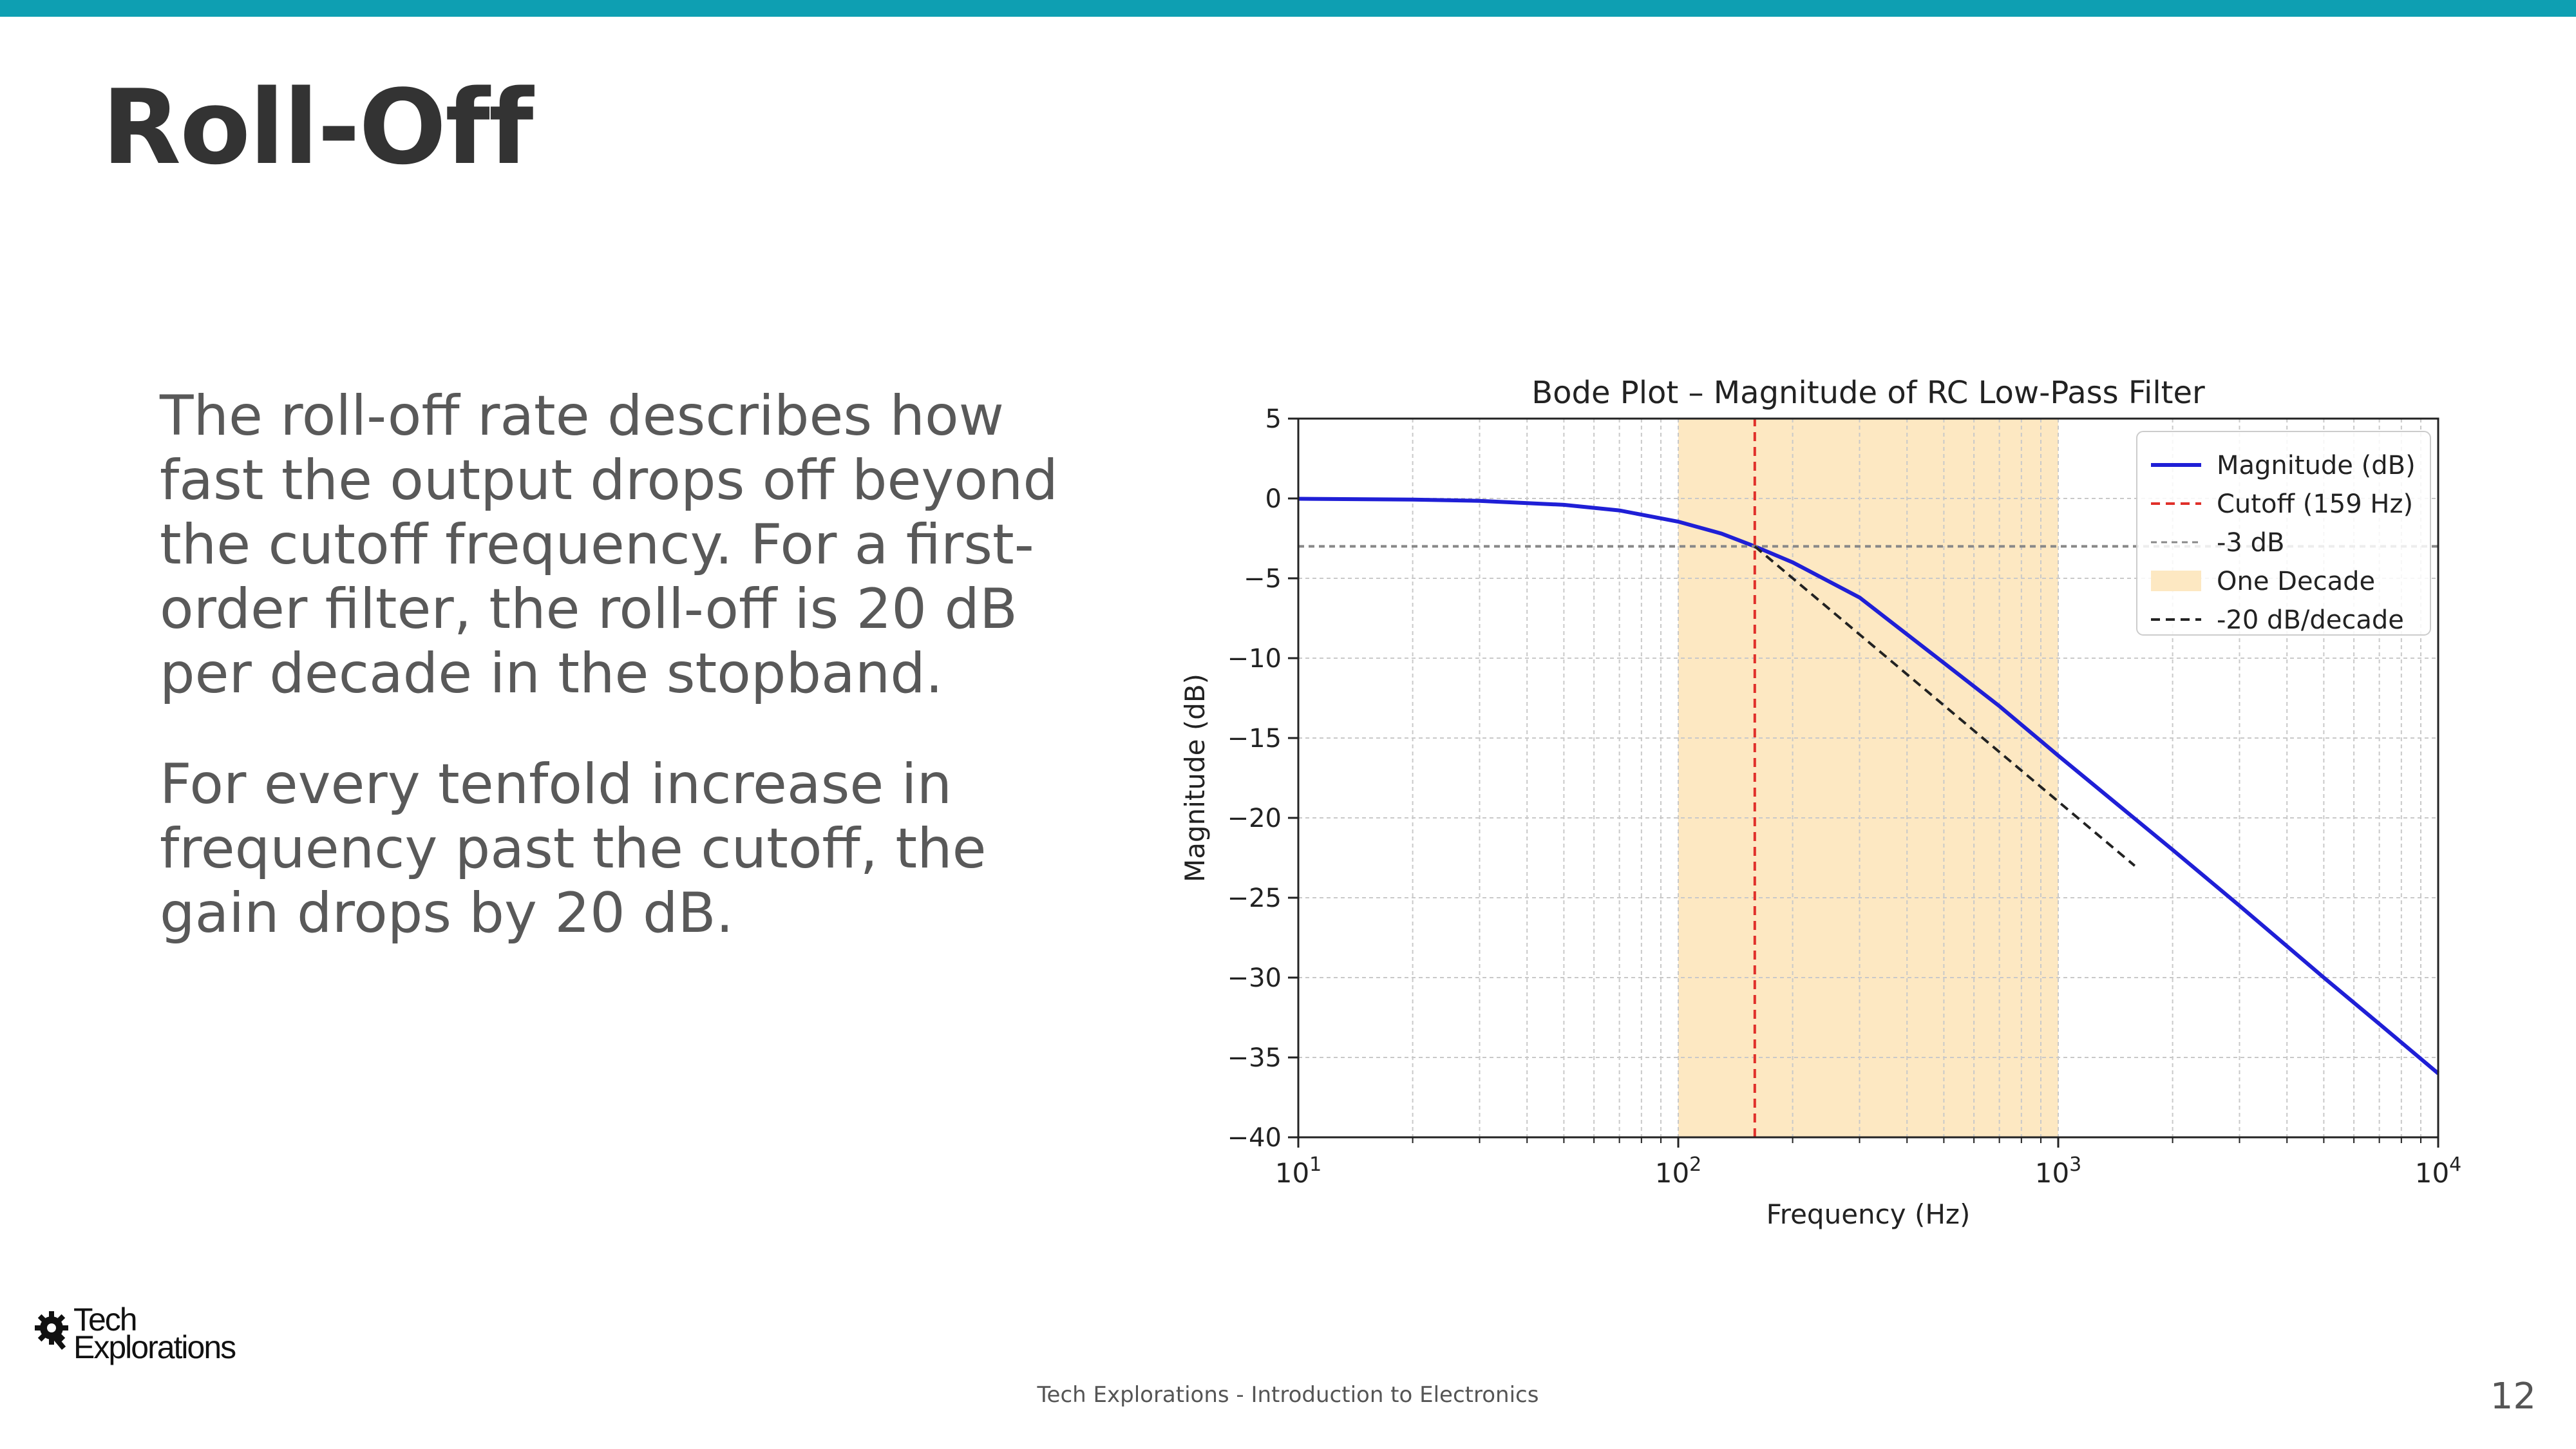 This screenshot has width=2576, height=1449. I want to click on tech-explorations-logo: Tech Explorations, so click(149, 1336).